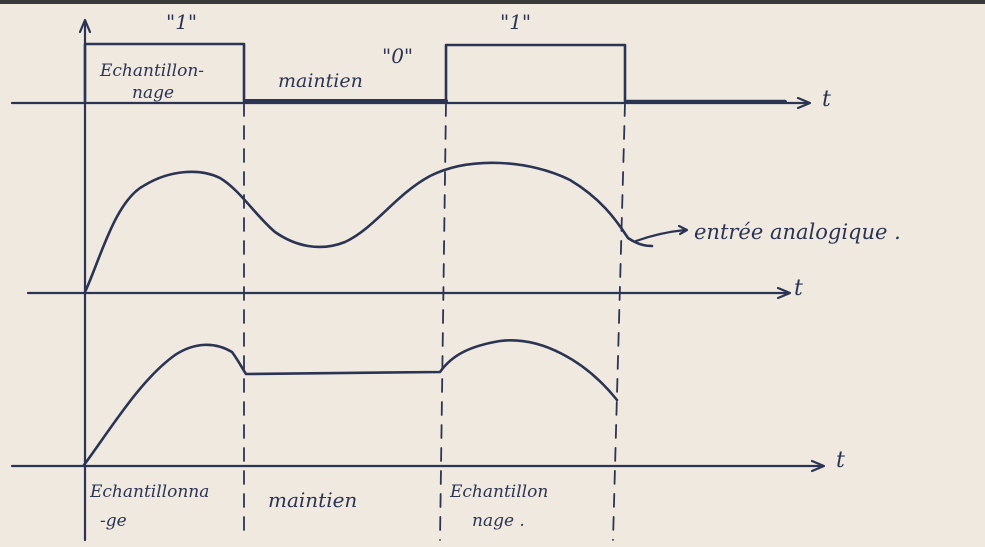 Image resolution: width=985 pixels, height=547 pixels. I want to click on sample-hold-output-curve, so click(350, 403).